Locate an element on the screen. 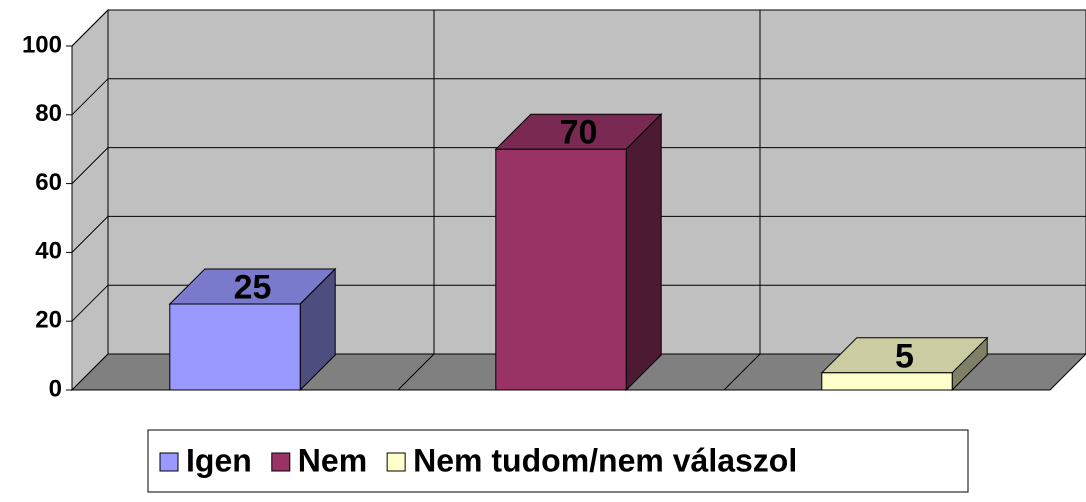  data-label: 25 is located at coordinates (253, 287).